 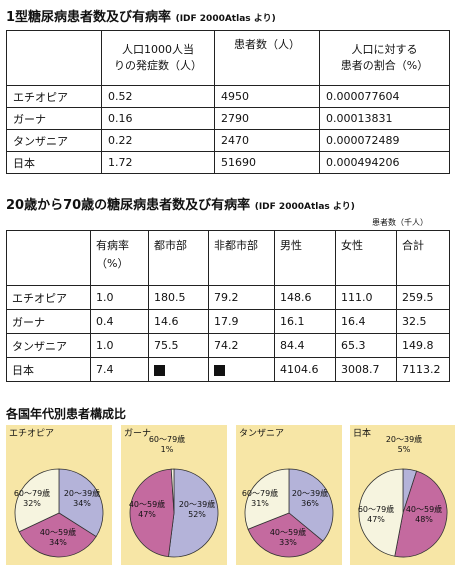 I want to click on table-cell: 2470, so click(x=267, y=140).